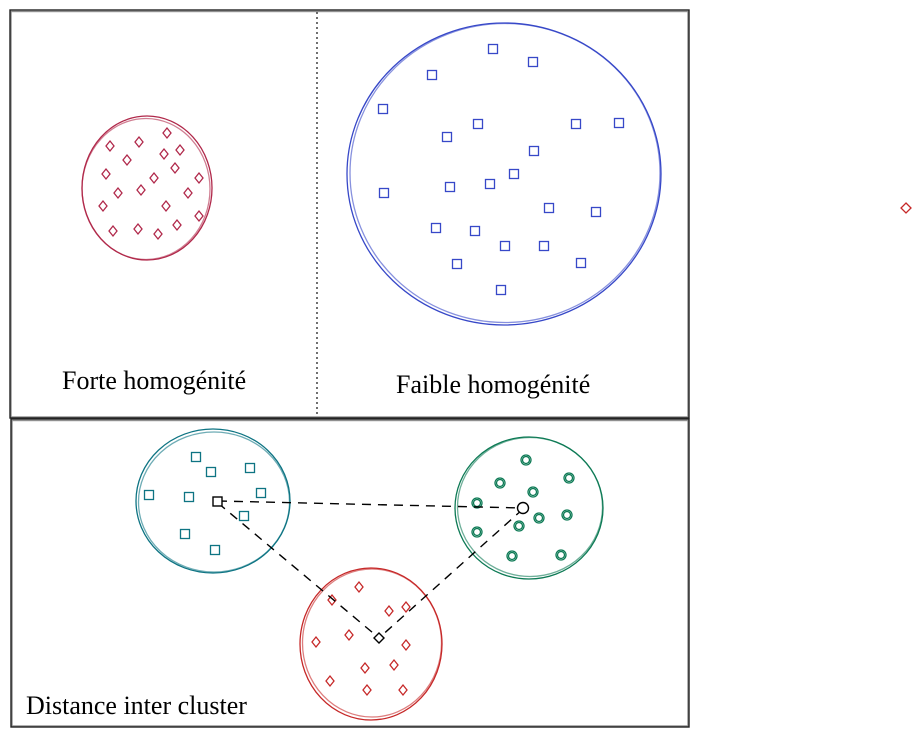 This screenshot has height=738, width=921. Describe the element at coordinates (501, 169) in the screenshot. I see `blue-square-markers` at that location.